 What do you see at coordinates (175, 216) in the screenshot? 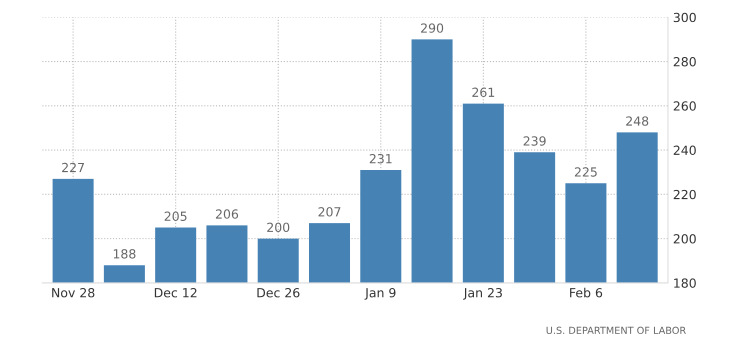
I see `data-label: 205` at bounding box center [175, 216].